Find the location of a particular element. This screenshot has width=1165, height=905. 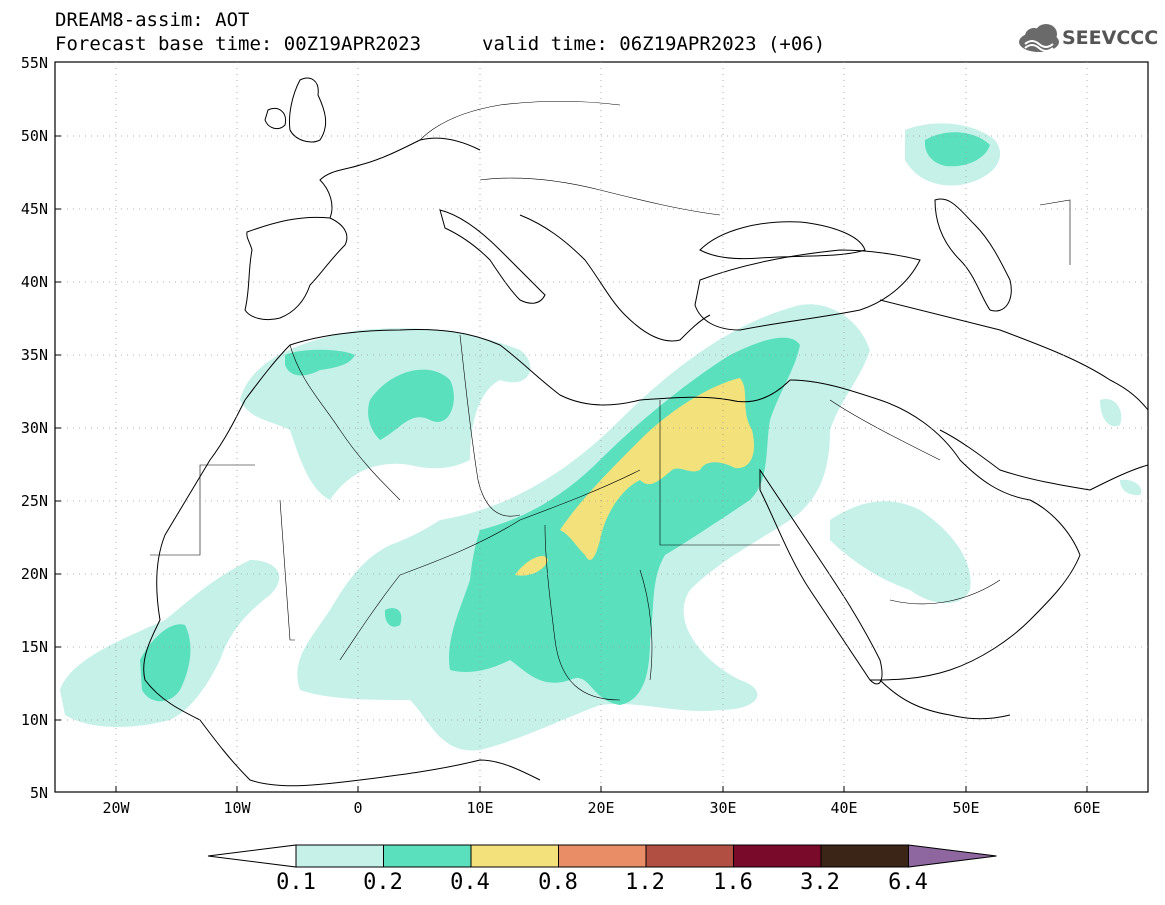

lon-label: 10E is located at coordinates (480, 808).